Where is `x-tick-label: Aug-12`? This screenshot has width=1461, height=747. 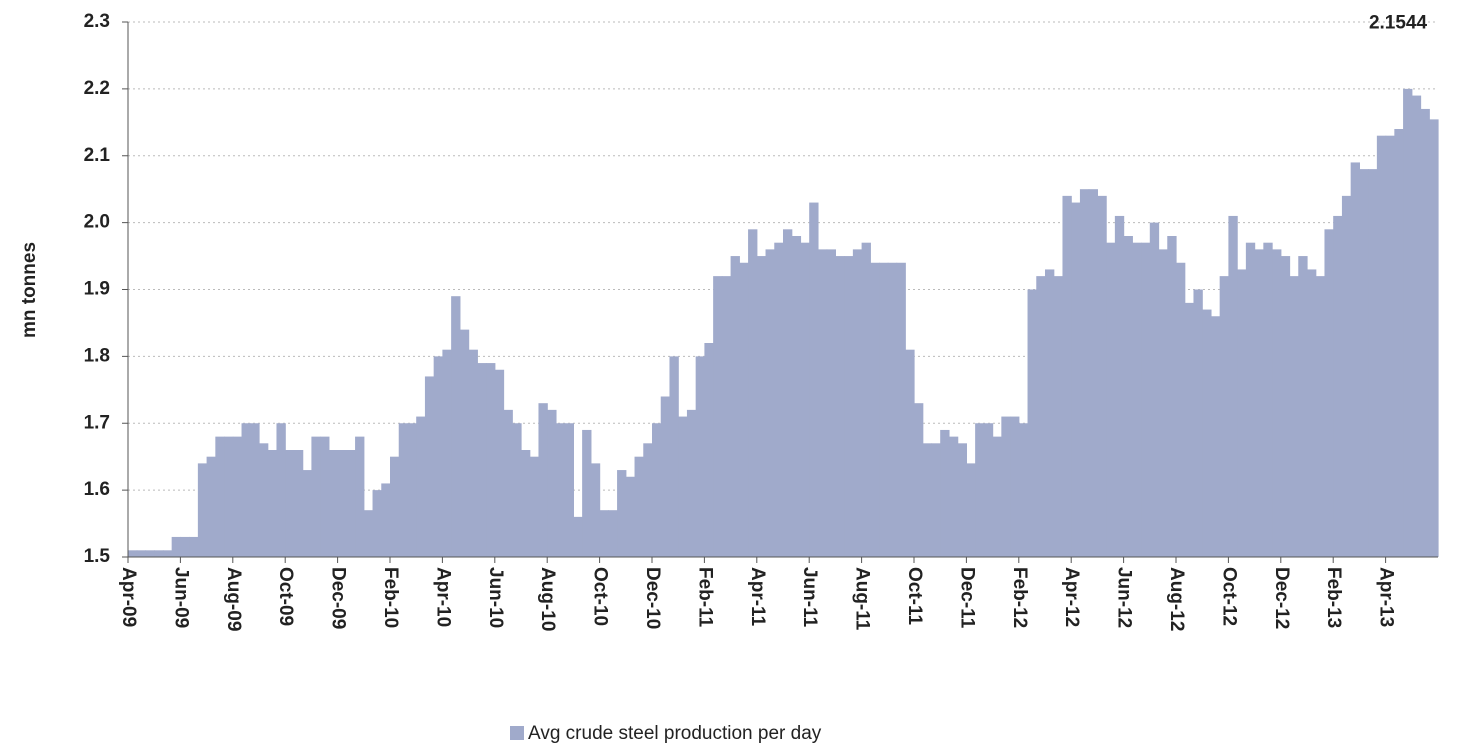
x-tick-label: Aug-12 is located at coordinates (1176, 599).